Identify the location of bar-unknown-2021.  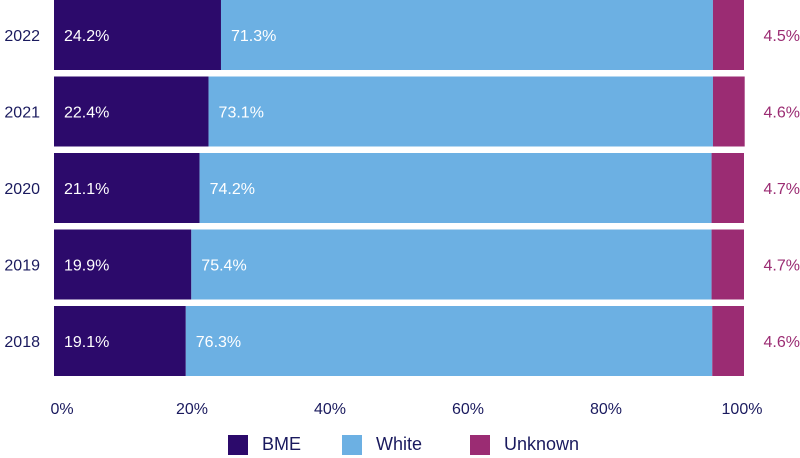
(728, 111).